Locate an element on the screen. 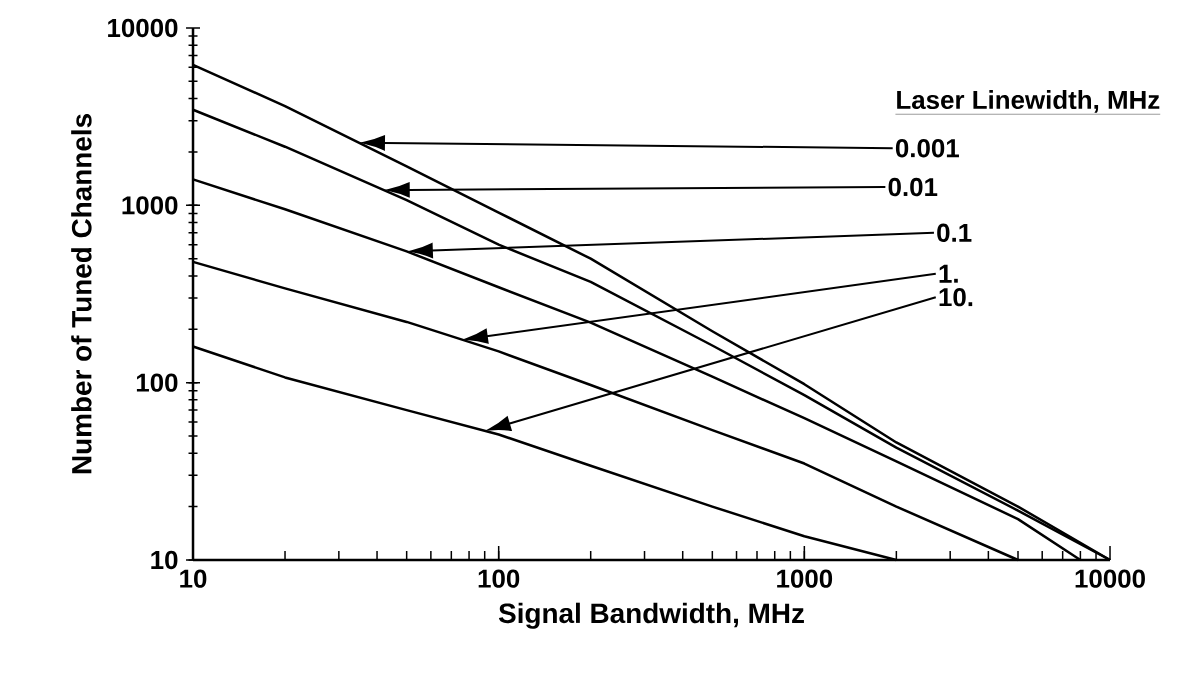  x-axis-title: Signal Bandwidth, MHz is located at coordinates (651, 615).